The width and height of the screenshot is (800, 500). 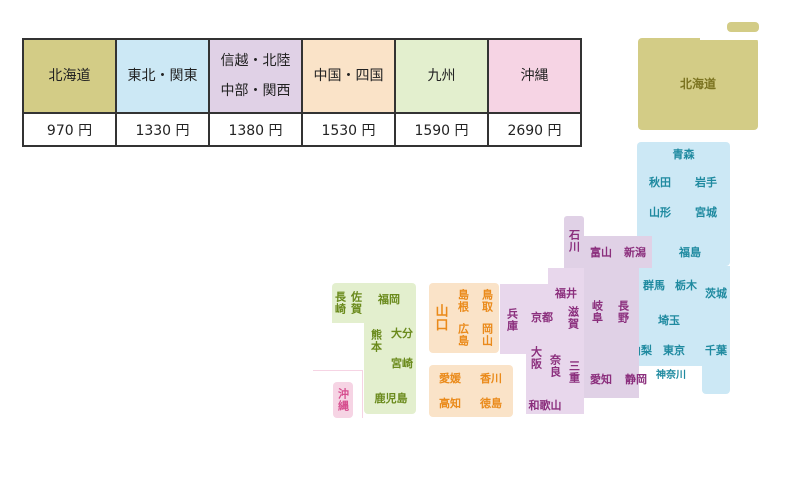 What do you see at coordinates (566, 278) in the screenshot?
I see `fukui-area` at bounding box center [566, 278].